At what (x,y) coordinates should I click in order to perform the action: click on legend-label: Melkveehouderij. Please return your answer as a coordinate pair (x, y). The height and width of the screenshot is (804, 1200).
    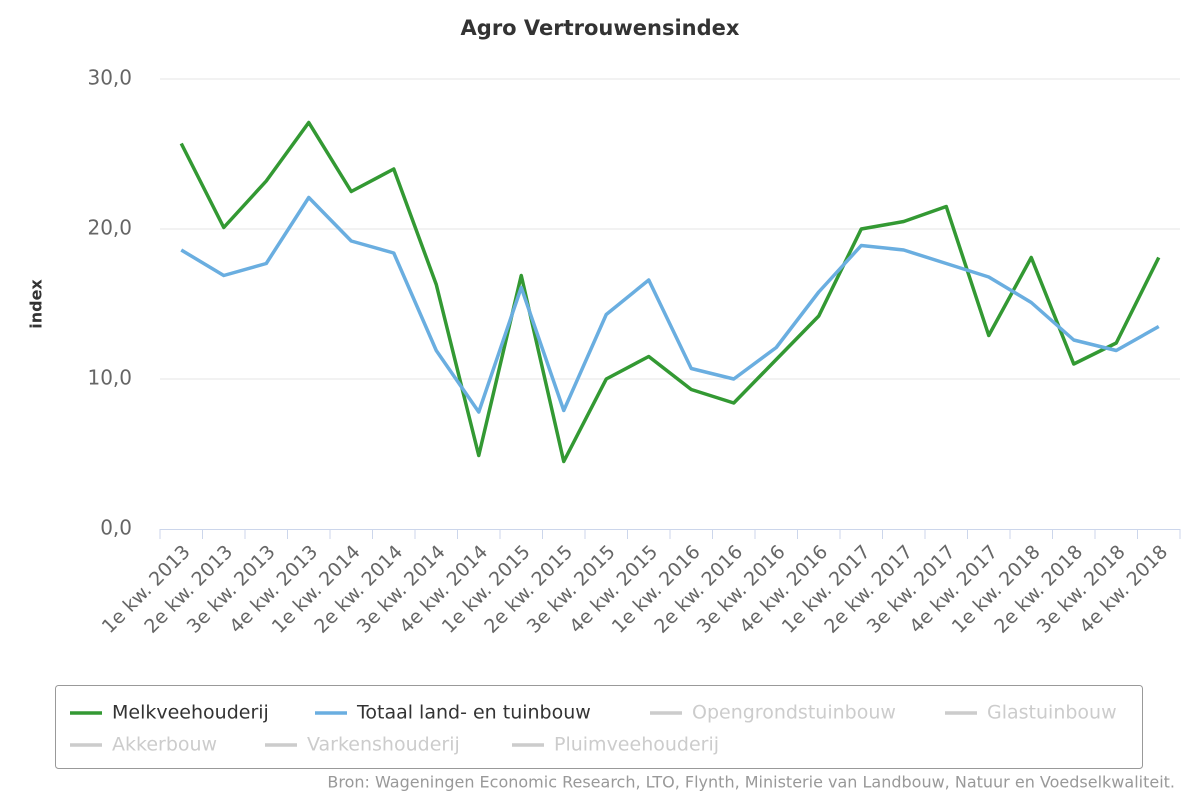
    Looking at the image, I should click on (190, 713).